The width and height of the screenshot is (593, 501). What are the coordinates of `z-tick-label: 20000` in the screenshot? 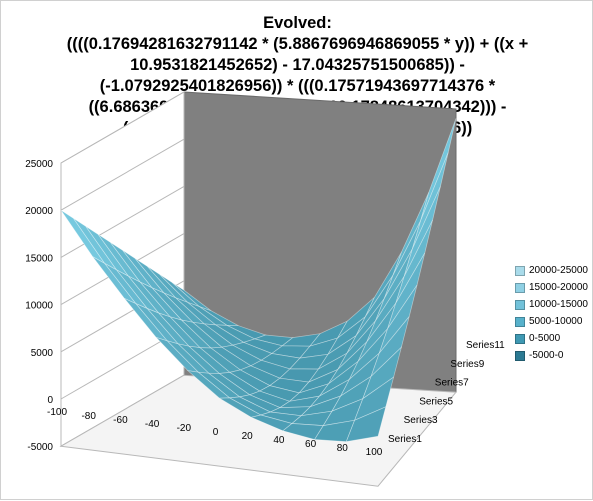 It's located at (39, 211).